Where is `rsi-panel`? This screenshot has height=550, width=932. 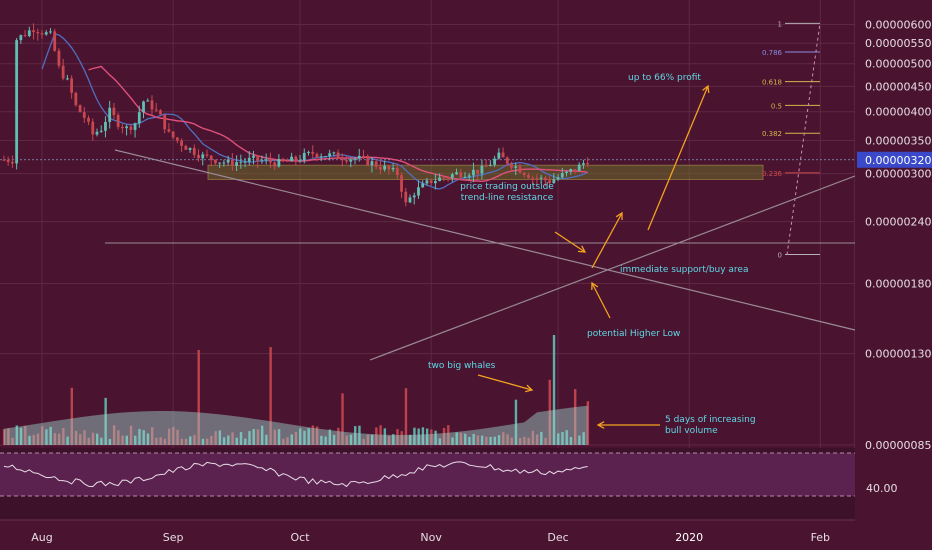 rsi-panel is located at coordinates (427, 484).